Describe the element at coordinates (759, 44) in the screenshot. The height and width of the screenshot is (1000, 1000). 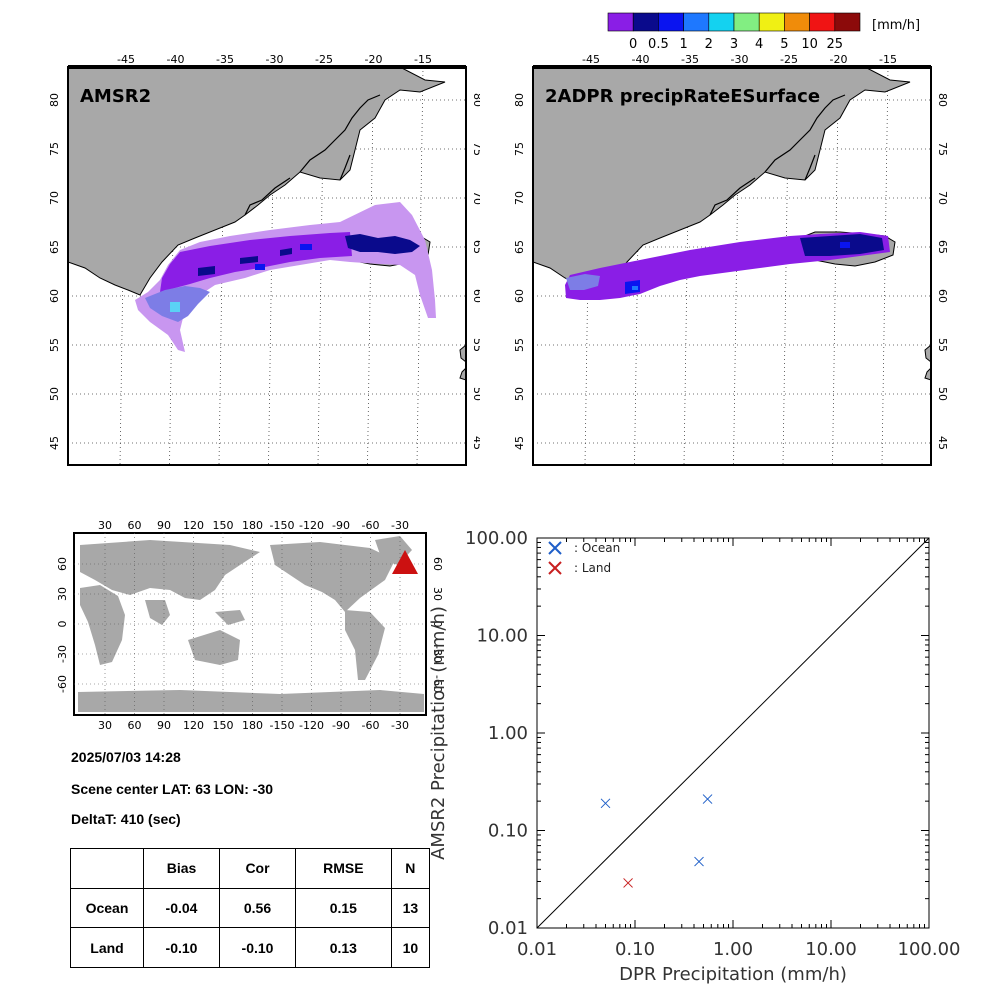
I see `colorbar-label: 4` at that location.